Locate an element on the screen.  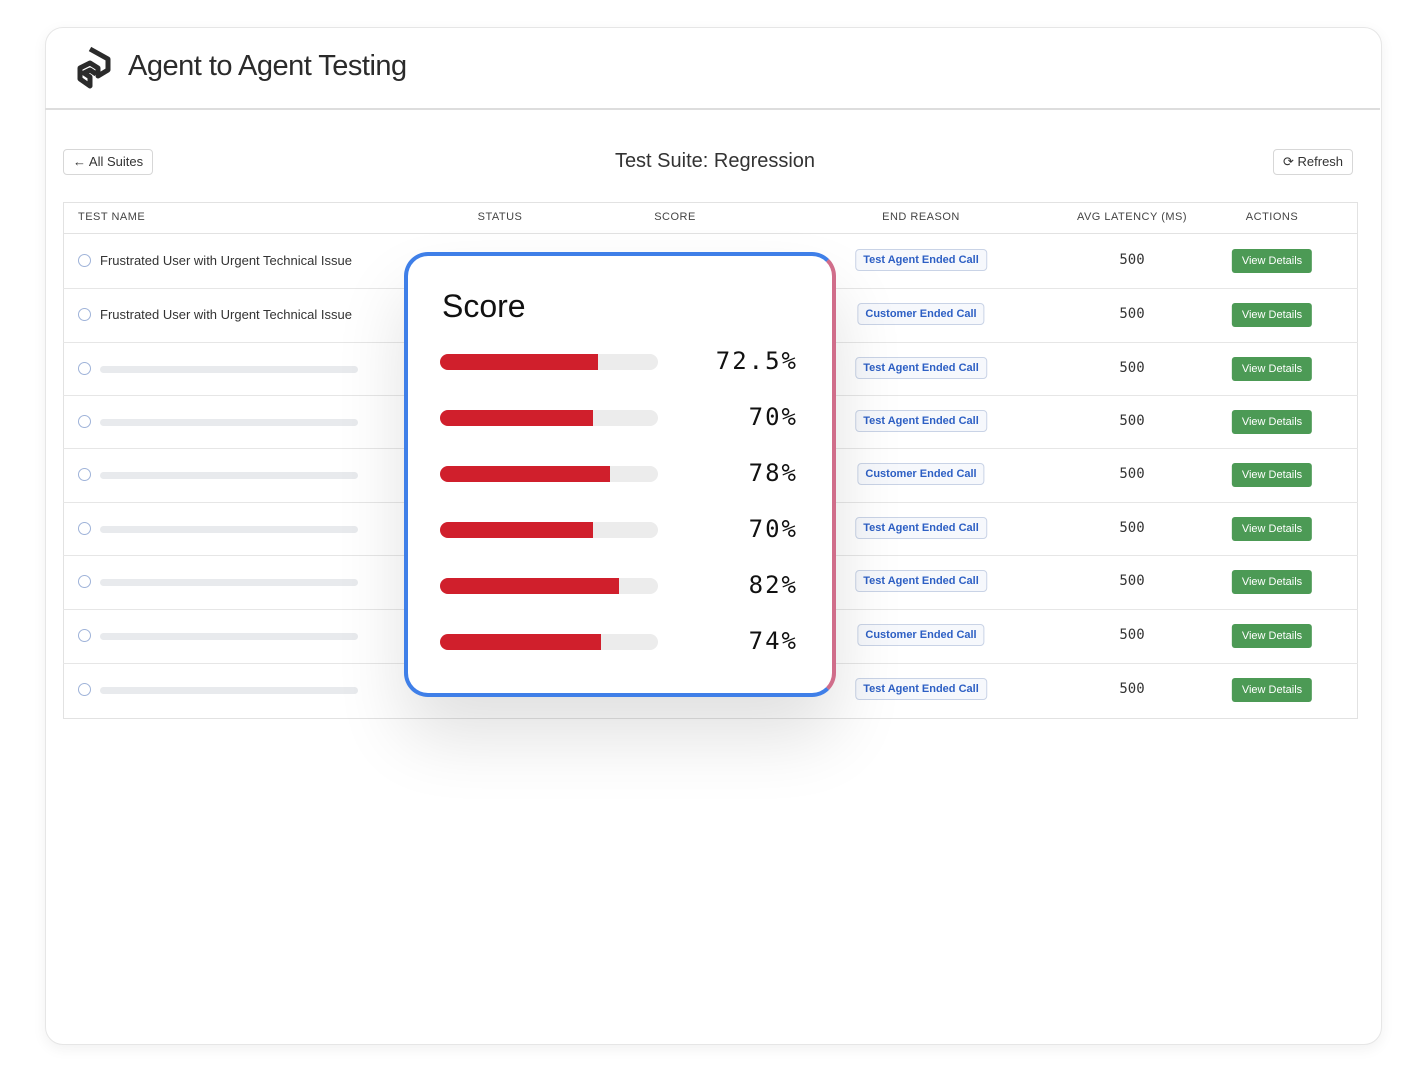
refresh-icon: ⟳ is located at coordinates (1290, 161).